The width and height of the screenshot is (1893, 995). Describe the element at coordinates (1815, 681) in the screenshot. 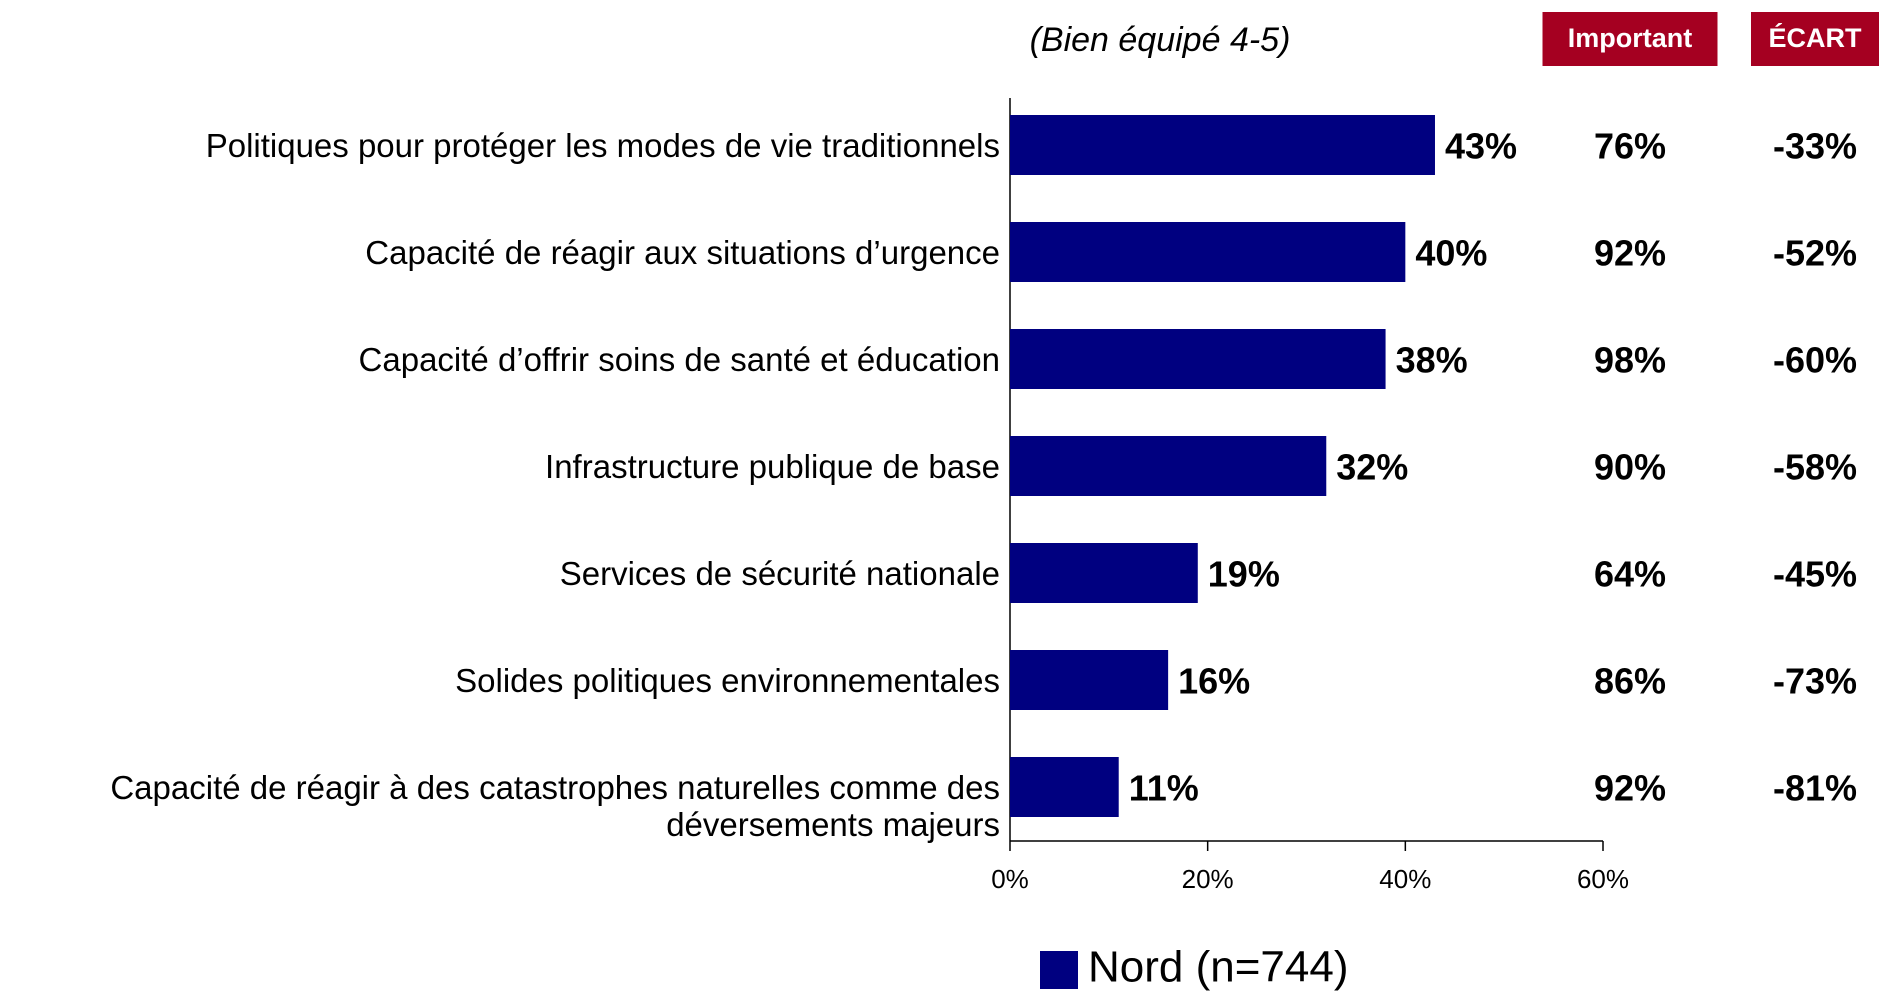

I see `column-value: -73%` at that location.